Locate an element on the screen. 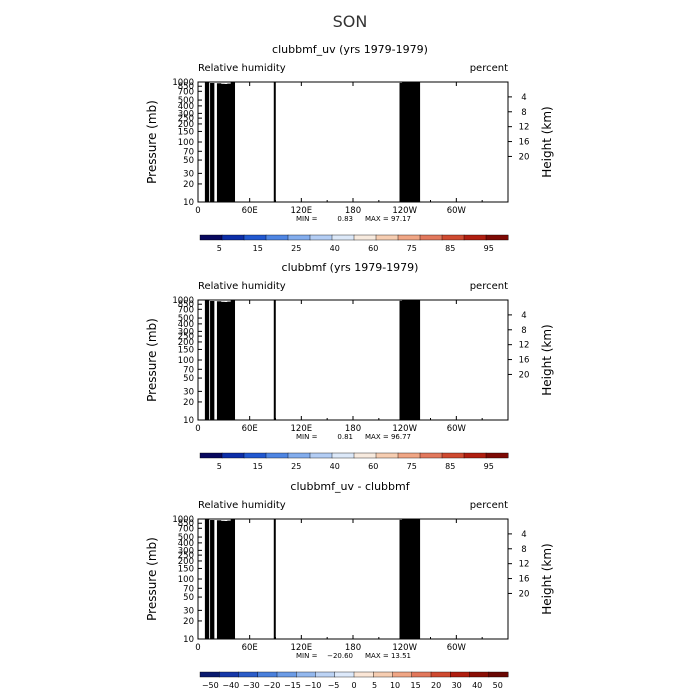  topography is located at coordinates (312, 142).